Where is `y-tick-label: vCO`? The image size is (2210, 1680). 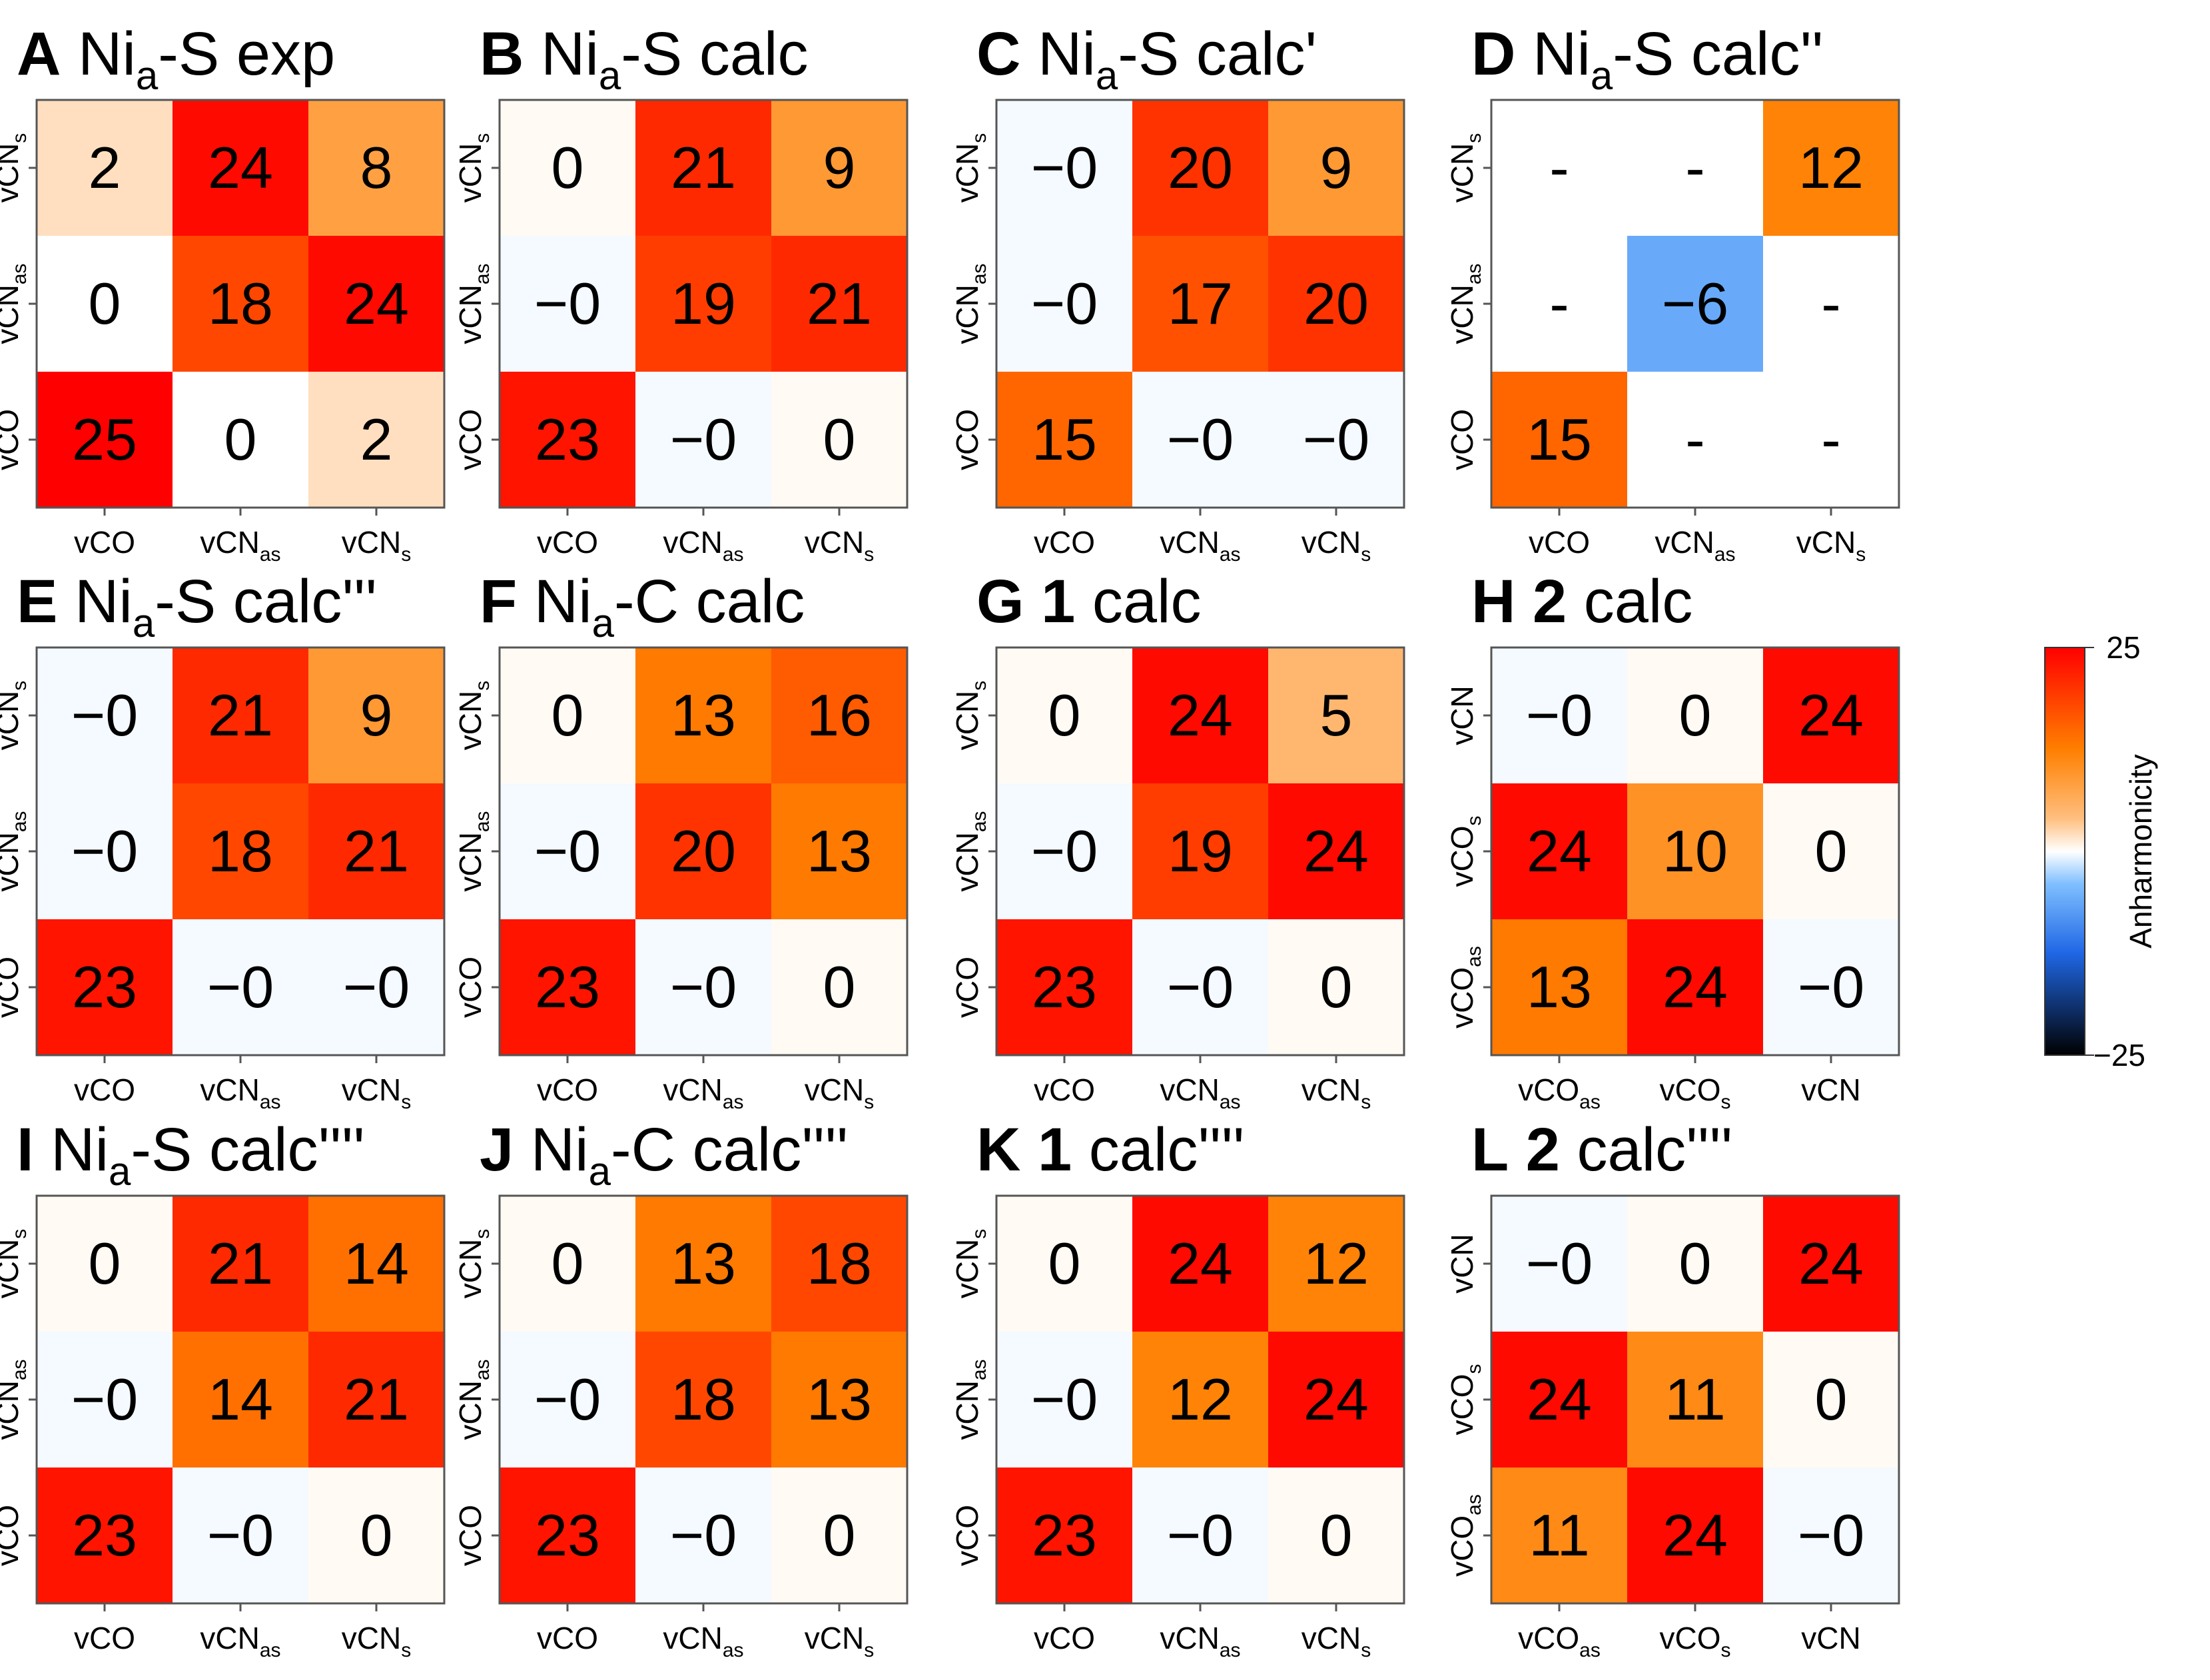 y-tick-label: vCO is located at coordinates (1462, 439).